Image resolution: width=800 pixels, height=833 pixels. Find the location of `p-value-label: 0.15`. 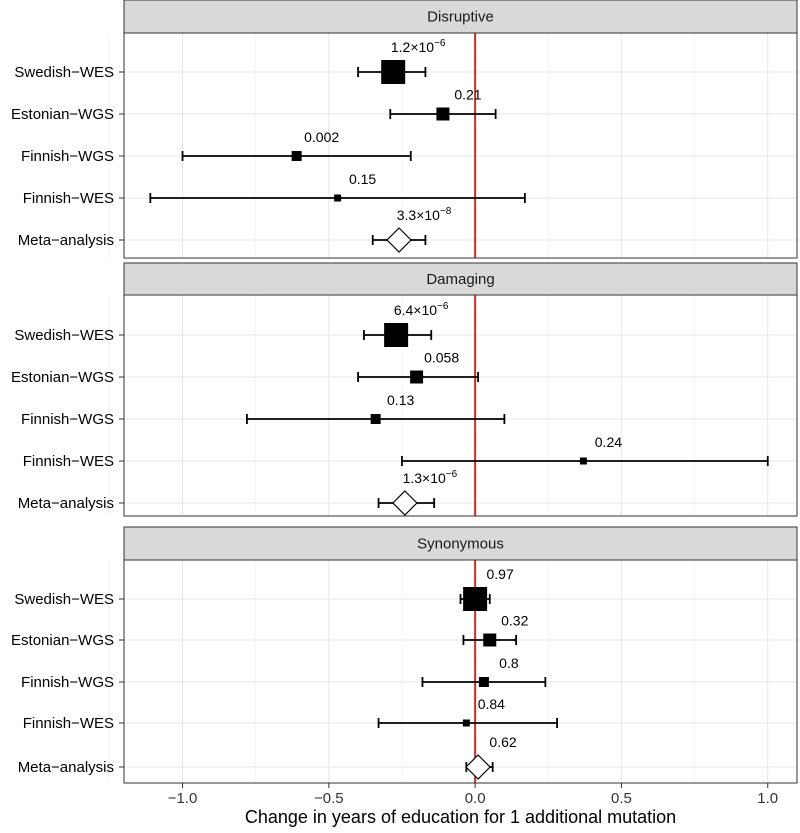

p-value-label: 0.15 is located at coordinates (362, 179).